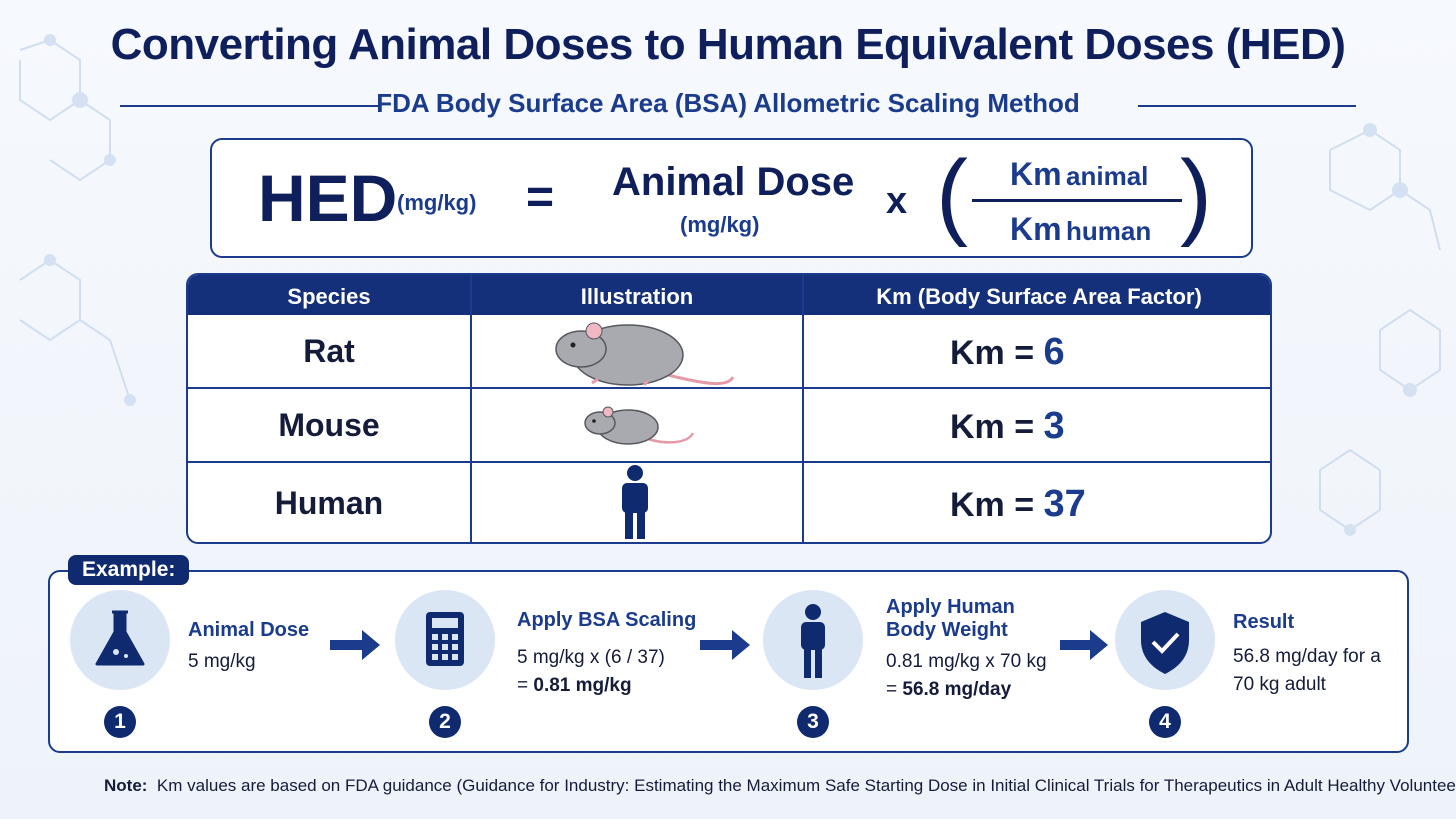 This screenshot has width=1456, height=819. What do you see at coordinates (1165, 722) in the screenshot?
I see `step-number: 4` at bounding box center [1165, 722].